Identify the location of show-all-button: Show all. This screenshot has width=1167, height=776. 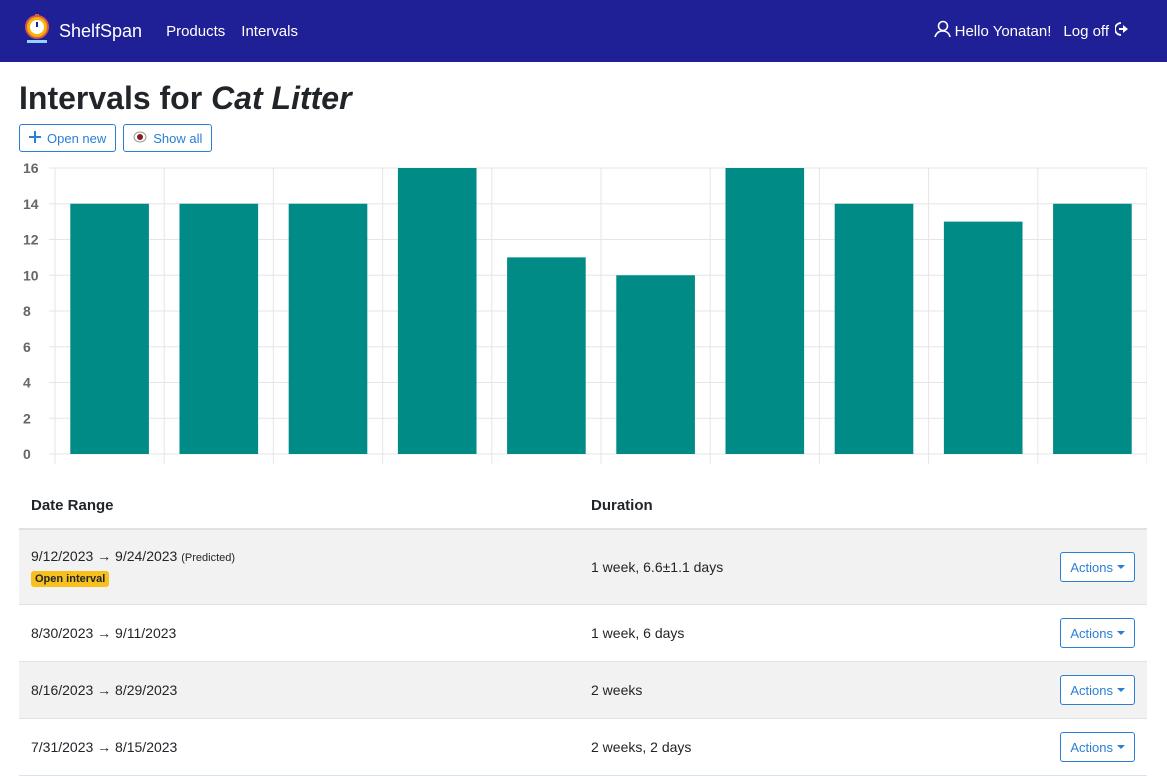
(168, 138).